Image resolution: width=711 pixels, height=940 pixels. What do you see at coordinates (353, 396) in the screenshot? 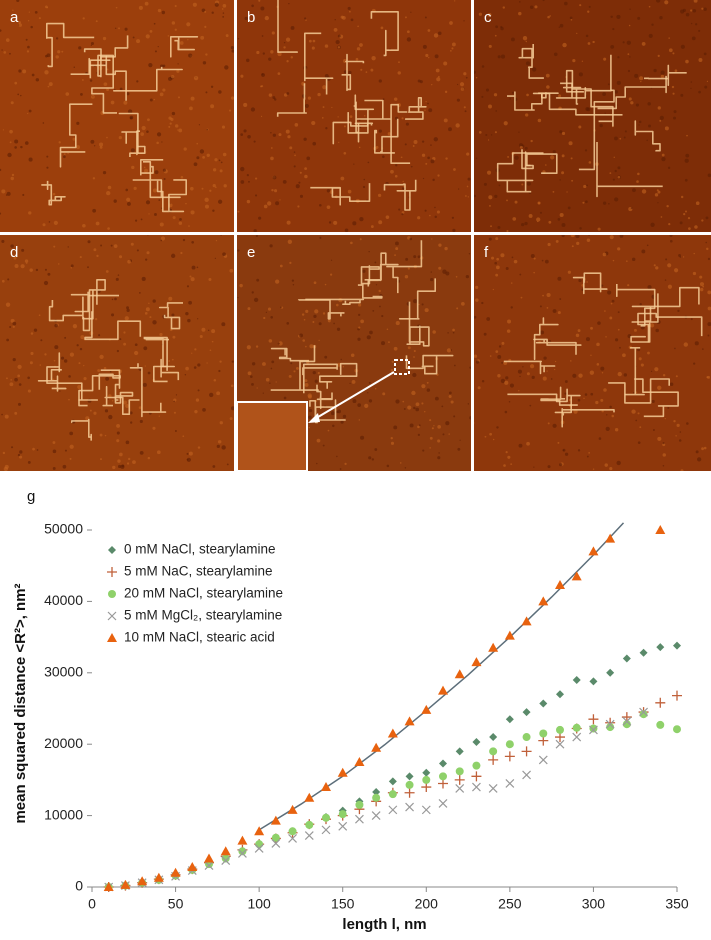
I see `arrow` at bounding box center [353, 396].